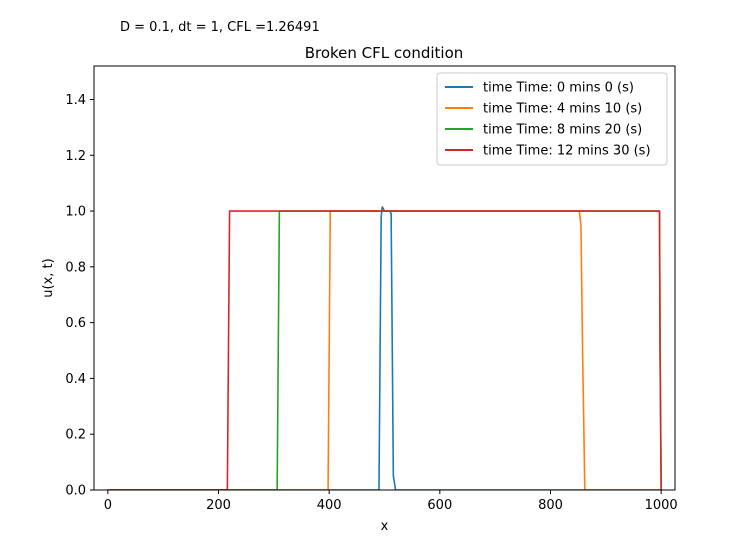  What do you see at coordinates (567, 151) in the screenshot?
I see `legend-label: time Time: 12 mins 30 (s)` at bounding box center [567, 151].